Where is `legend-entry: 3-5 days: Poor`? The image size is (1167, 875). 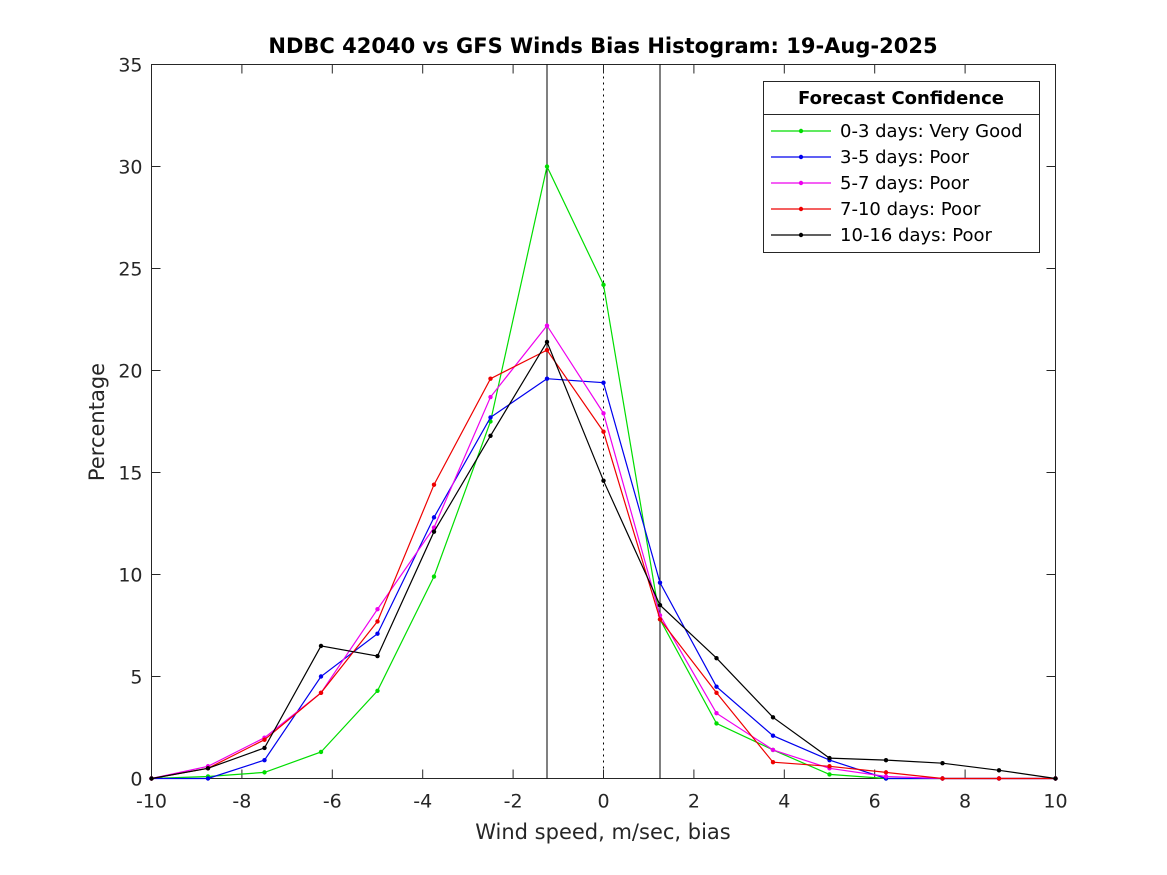
legend-entry: 3-5 days: Poor is located at coordinates (870, 157).